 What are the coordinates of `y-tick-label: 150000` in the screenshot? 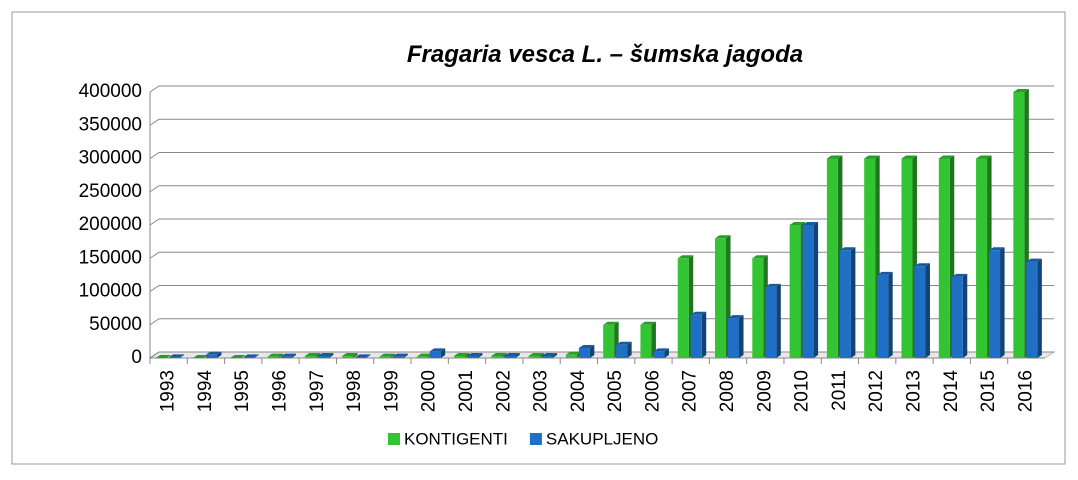 It's located at (110, 257).